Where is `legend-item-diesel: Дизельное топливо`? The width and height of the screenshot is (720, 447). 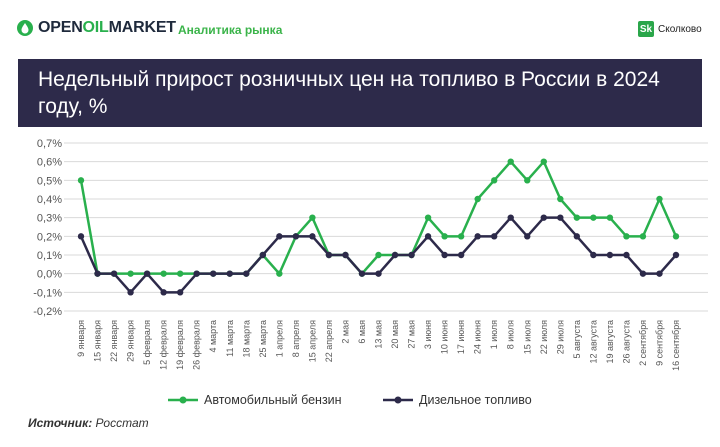 legend-item-diesel: Дизельное топливо is located at coordinates (457, 400).